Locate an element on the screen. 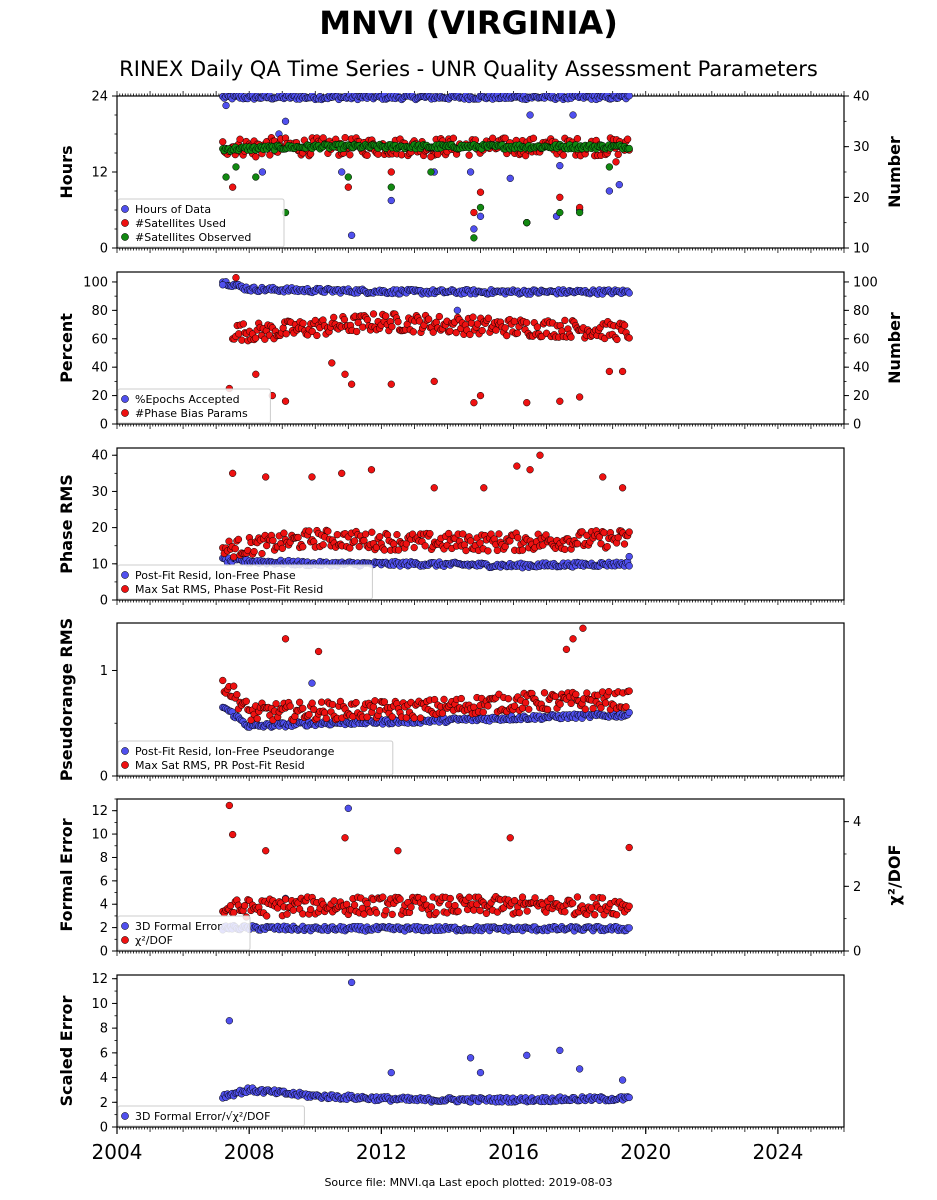 This screenshot has height=1200, width=937. right-y-axis-label: Number is located at coordinates (894, 348).